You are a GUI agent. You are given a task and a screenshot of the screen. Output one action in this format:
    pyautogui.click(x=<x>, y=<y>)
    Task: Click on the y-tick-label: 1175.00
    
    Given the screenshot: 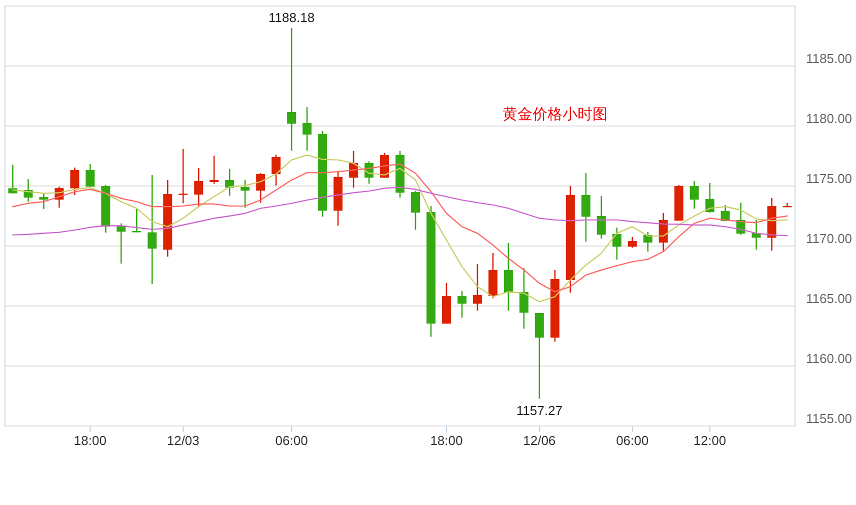 What is the action you would take?
    pyautogui.click(x=829, y=178)
    